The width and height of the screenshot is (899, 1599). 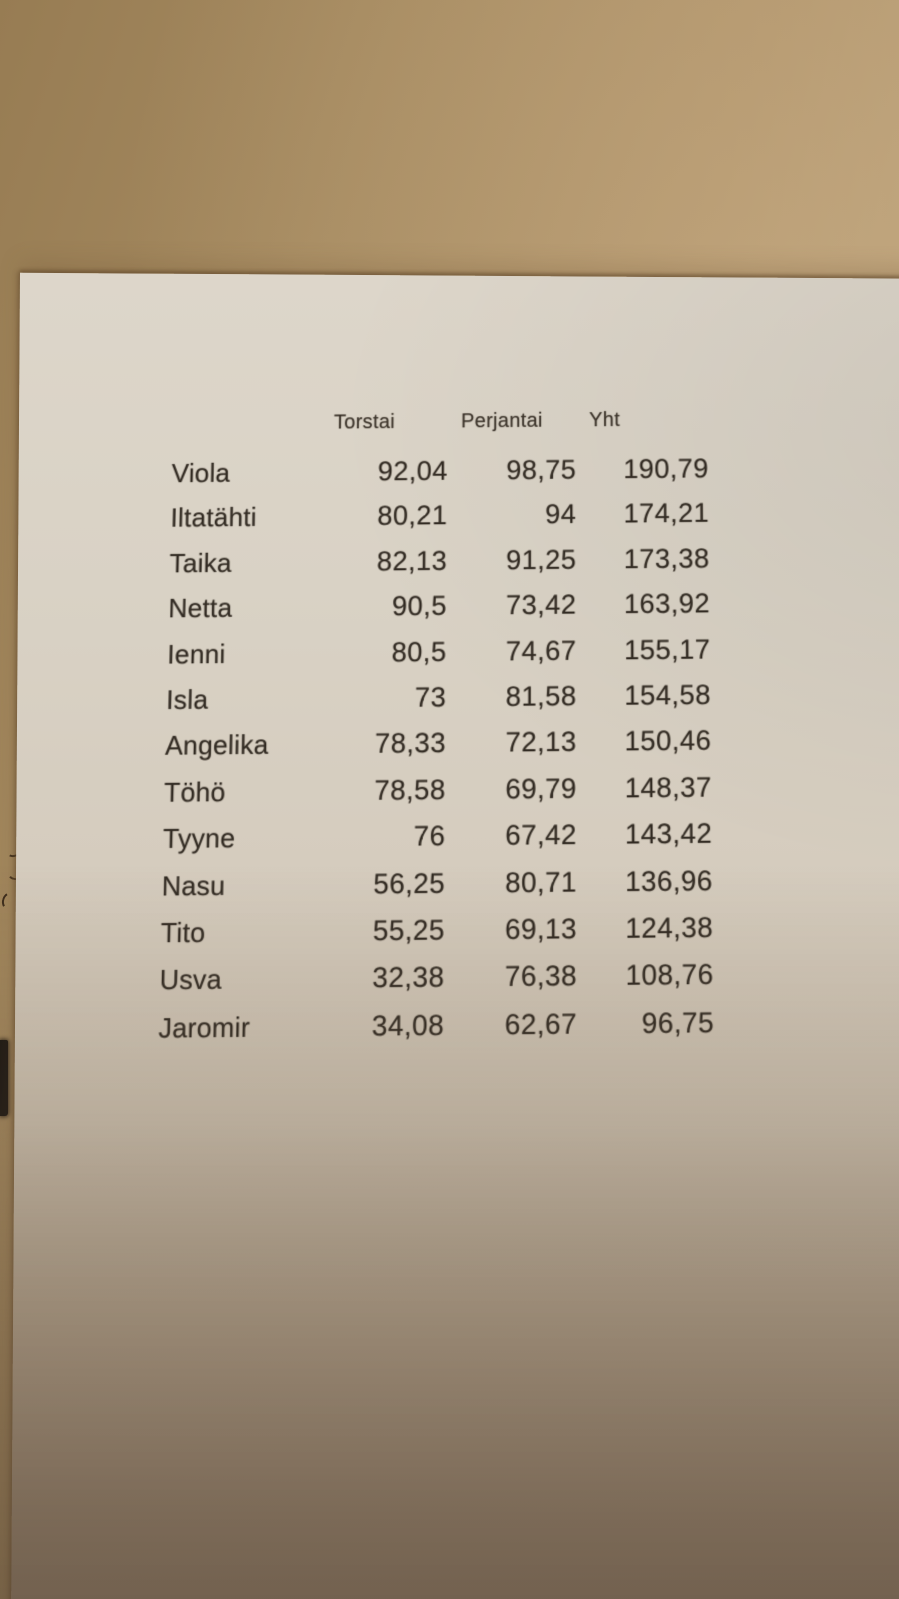 What do you see at coordinates (669, 975) in the screenshot?
I see `yht-value-cell: 108,76` at bounding box center [669, 975].